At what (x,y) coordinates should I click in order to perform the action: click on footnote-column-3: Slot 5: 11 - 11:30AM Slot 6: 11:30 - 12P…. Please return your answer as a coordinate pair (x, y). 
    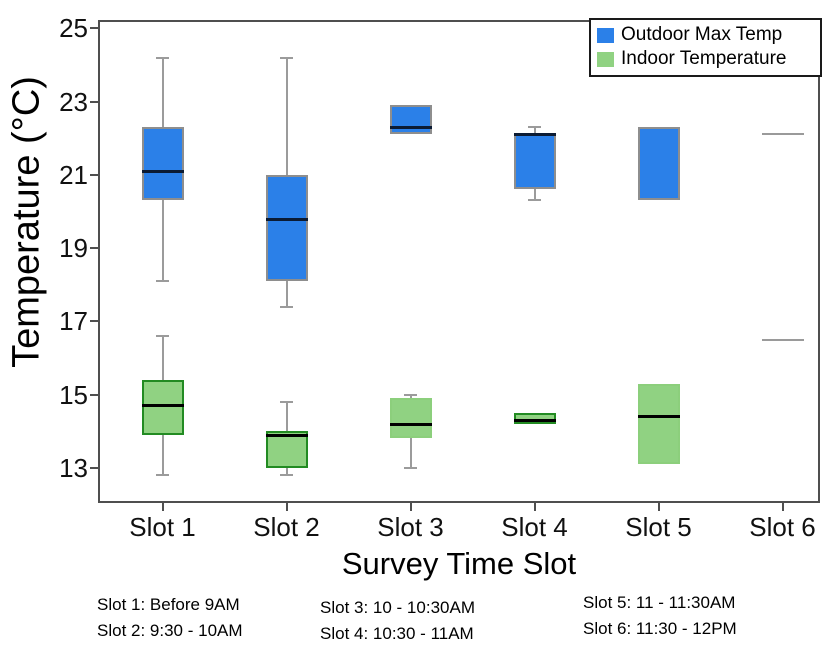
    Looking at the image, I should click on (660, 616).